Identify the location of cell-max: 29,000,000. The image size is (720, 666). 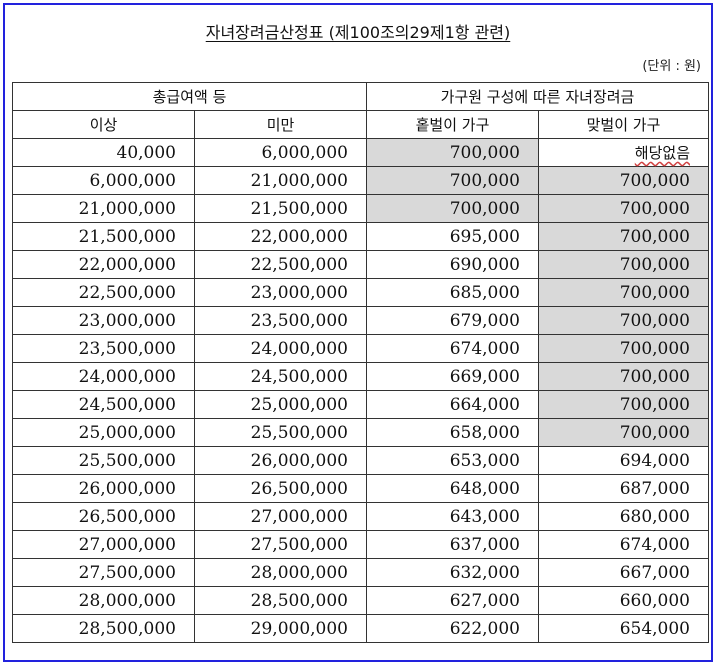
(280, 628).